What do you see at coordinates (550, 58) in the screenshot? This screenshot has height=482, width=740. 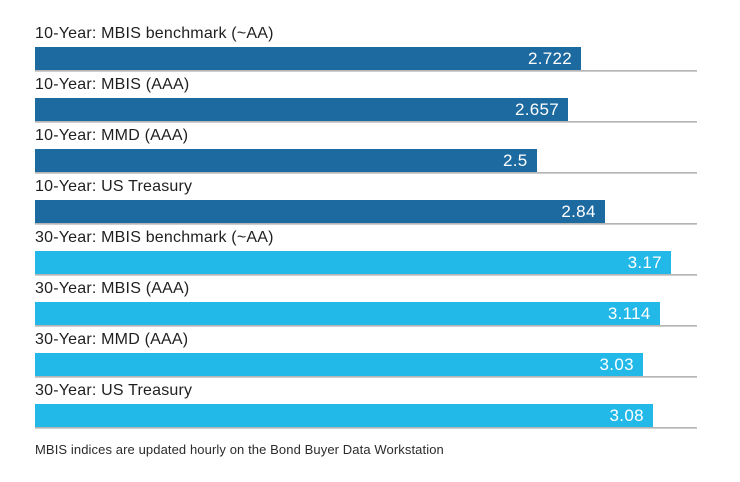 I see `value-label: 2.722` at bounding box center [550, 58].